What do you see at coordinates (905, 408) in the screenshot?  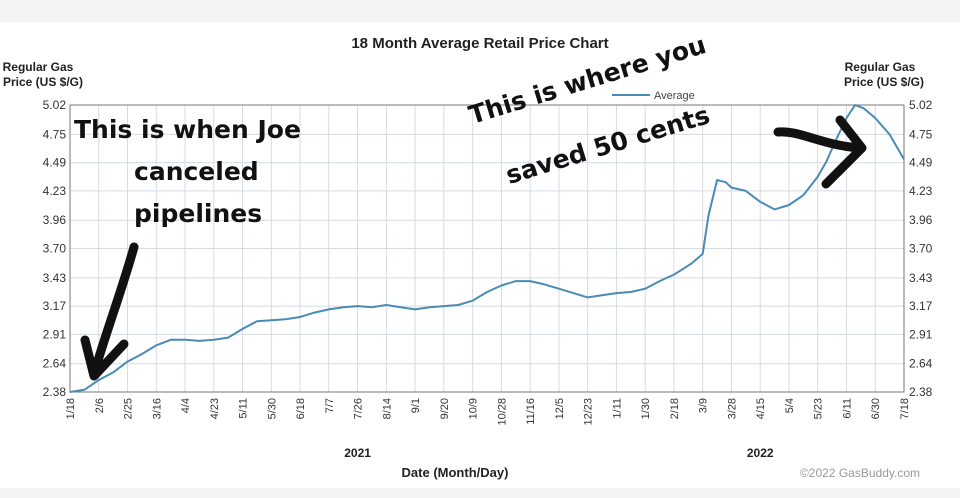 I see `x-tick-label: 7/18` at bounding box center [905, 408].